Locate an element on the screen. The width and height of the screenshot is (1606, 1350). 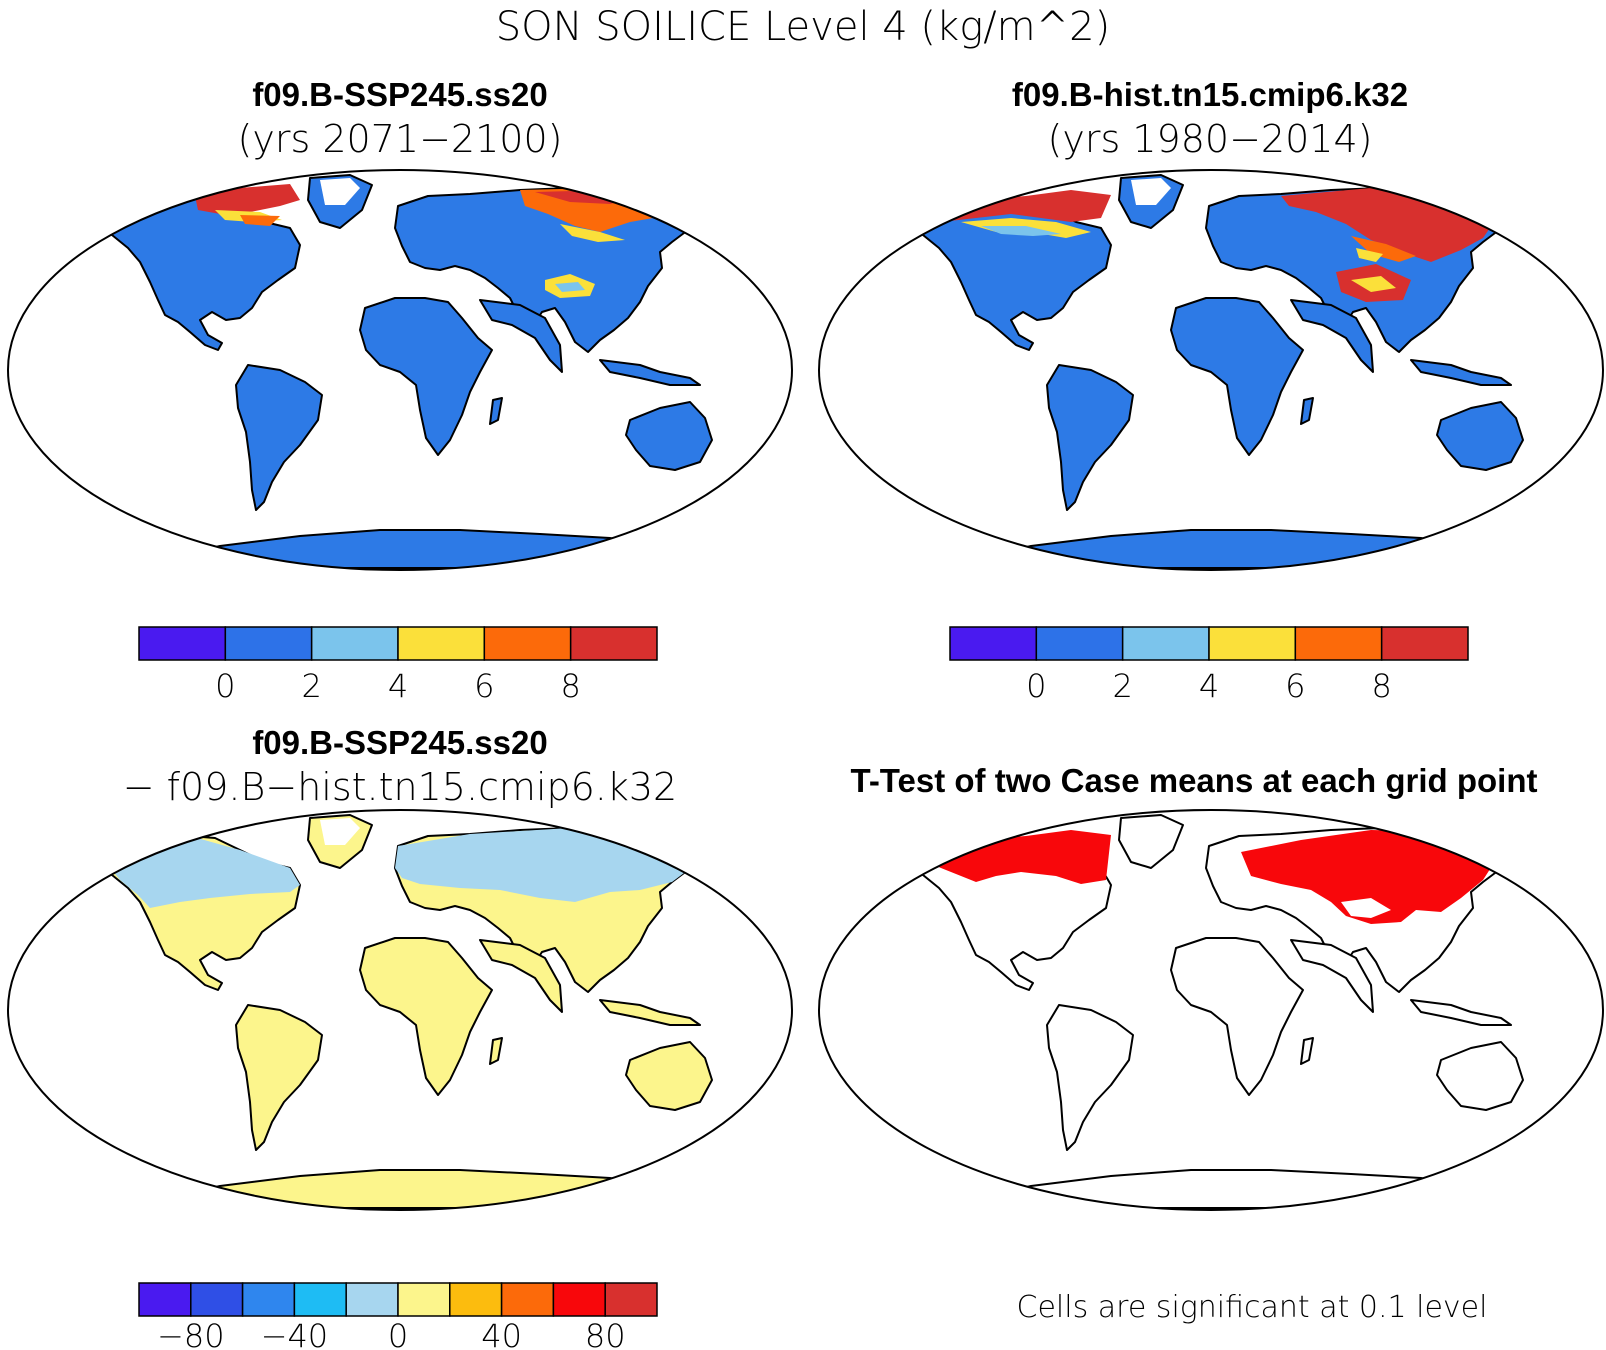
panel-2-region-arctic-canada is located at coordinates (1016, 206).